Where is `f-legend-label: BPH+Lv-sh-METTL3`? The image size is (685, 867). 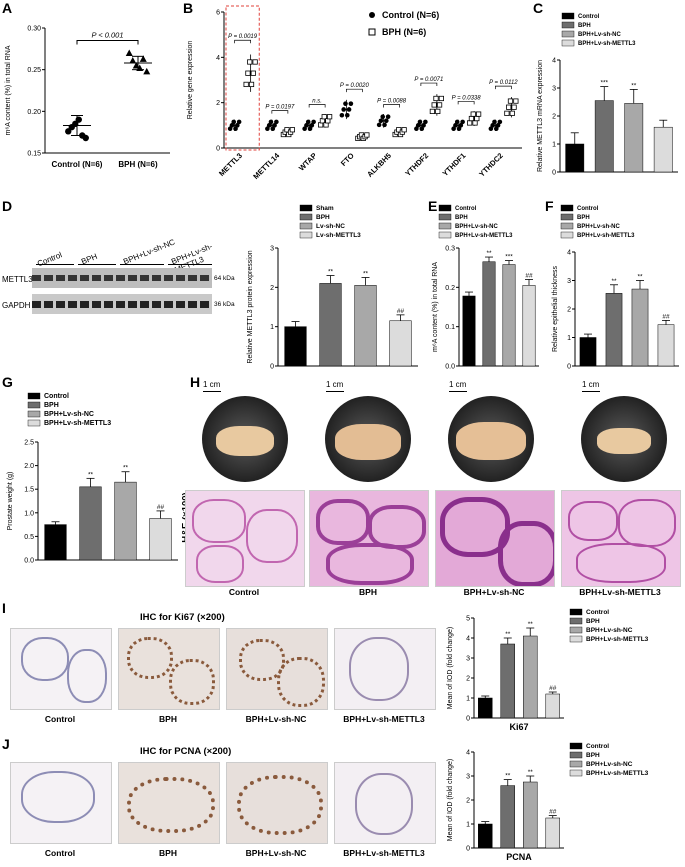 f-legend-label: BPH+Lv-sh-METTL3 is located at coordinates (606, 236).